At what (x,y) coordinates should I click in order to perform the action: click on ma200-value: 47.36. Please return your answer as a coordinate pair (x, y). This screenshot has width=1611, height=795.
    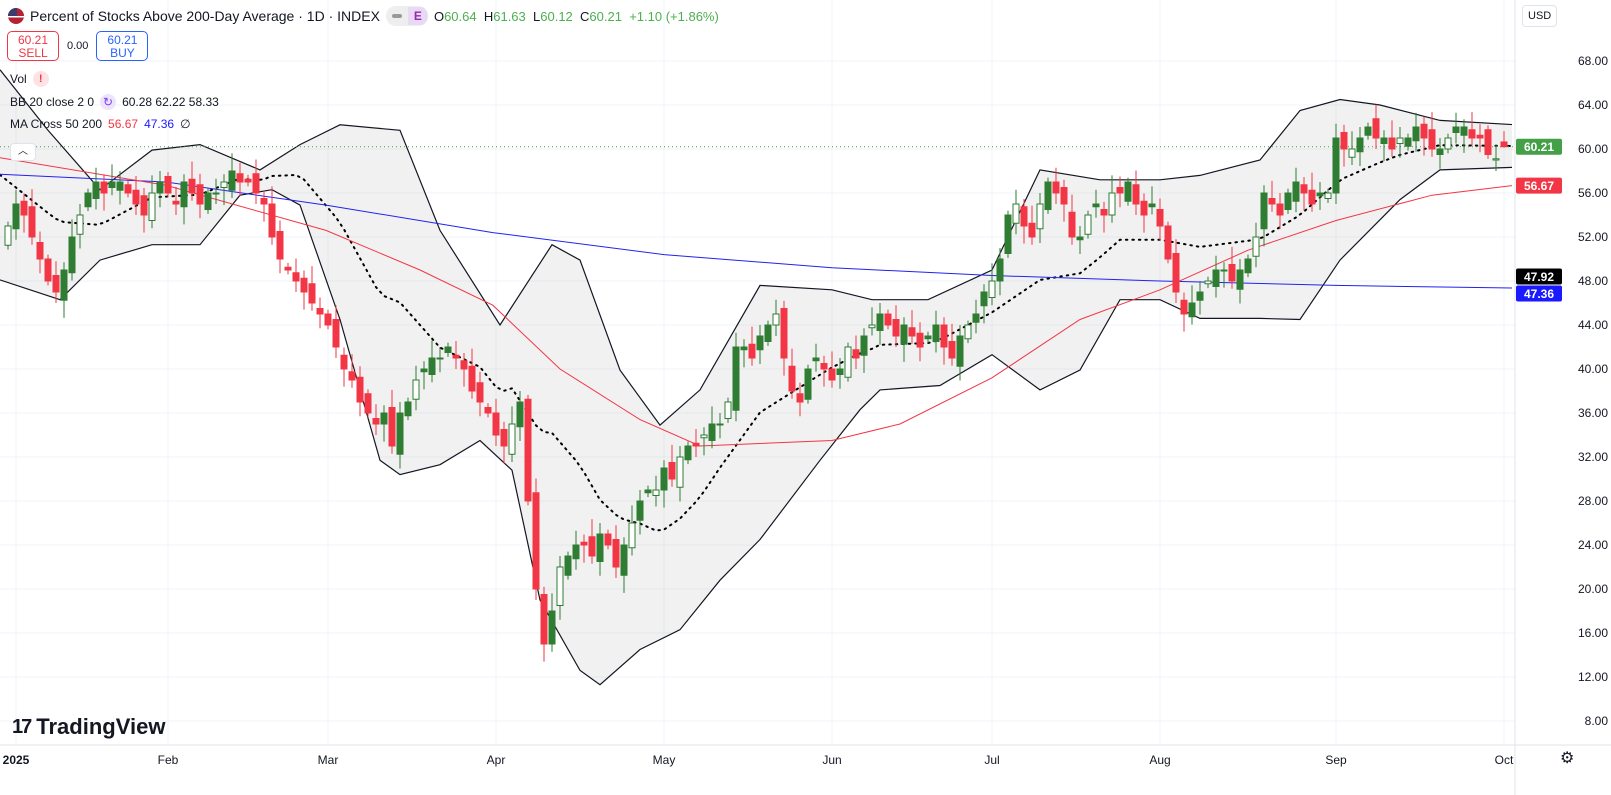
    Looking at the image, I should click on (159, 124).